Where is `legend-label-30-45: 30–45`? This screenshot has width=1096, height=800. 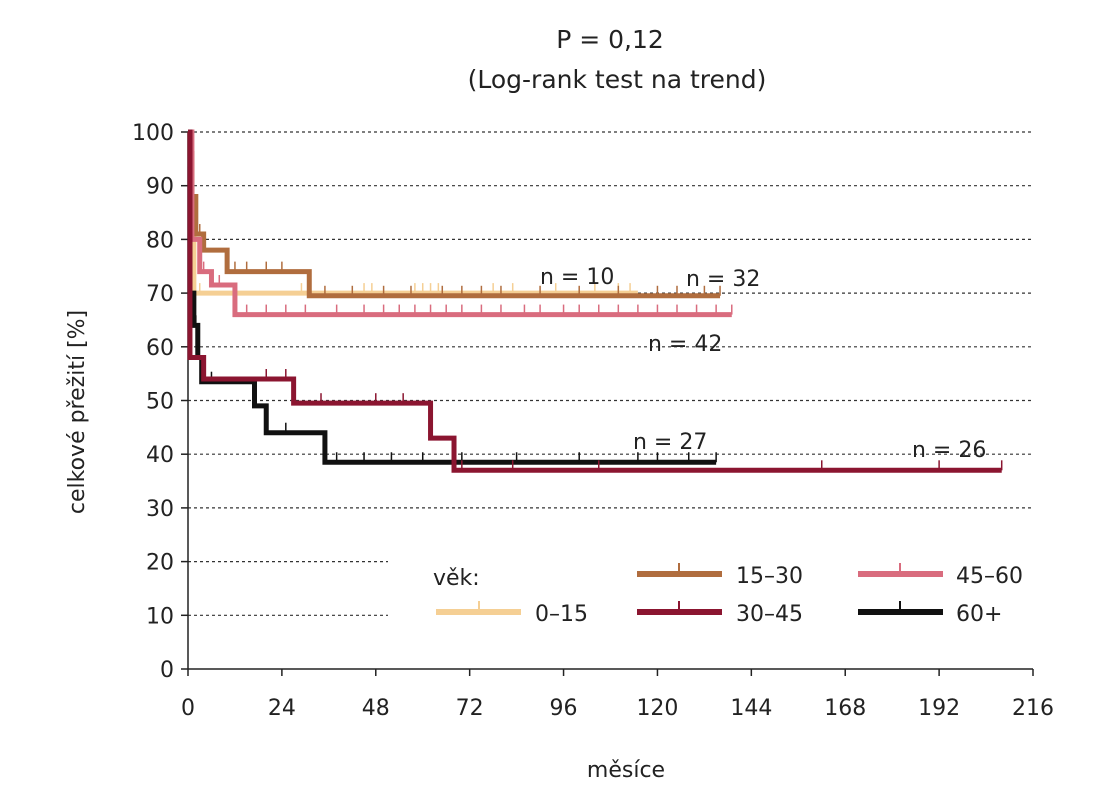
legend-label-30-45: 30–45 is located at coordinates (769, 614).